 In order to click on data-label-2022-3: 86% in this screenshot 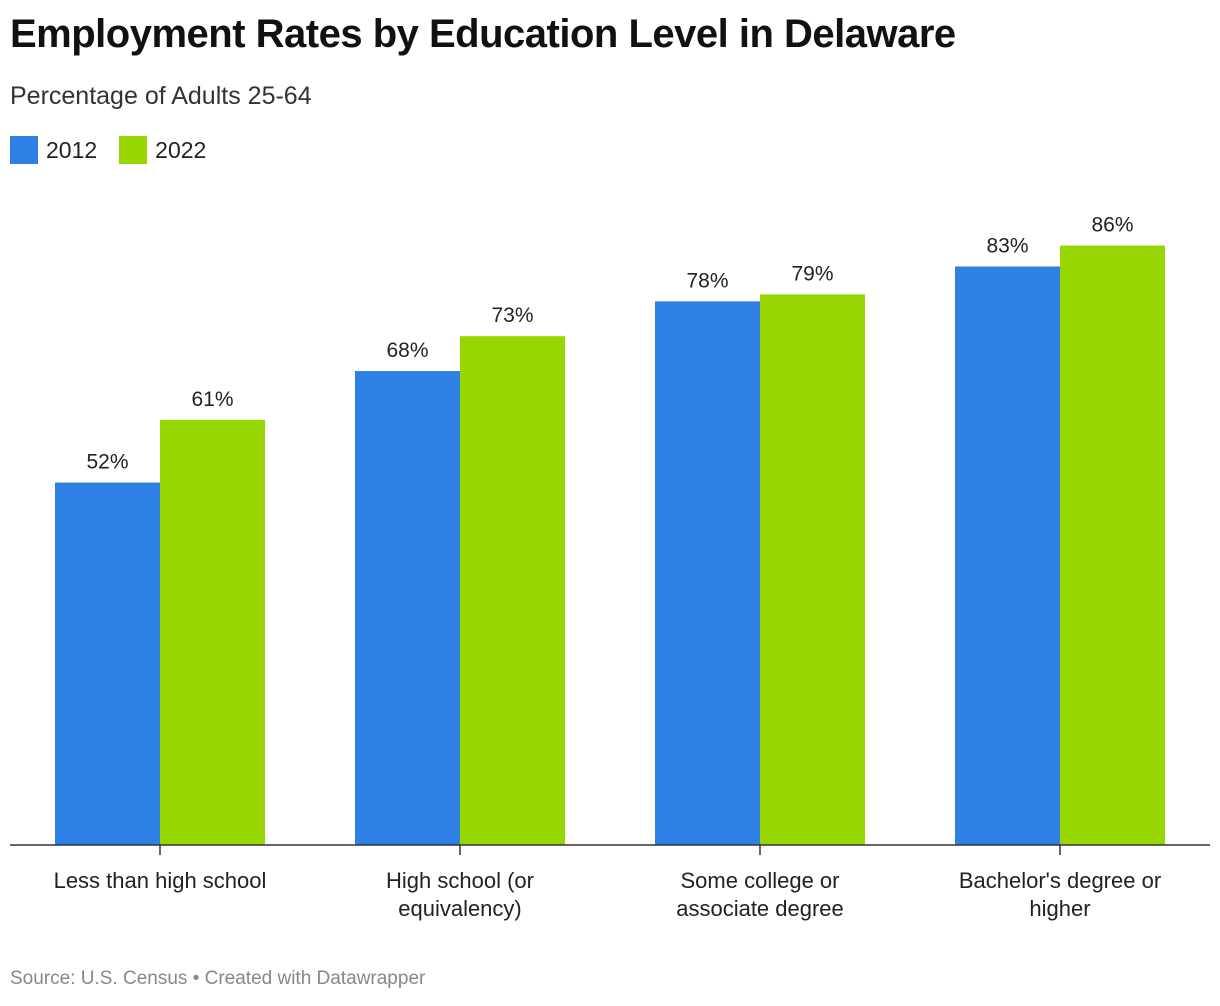, I will do `click(1112, 225)`.